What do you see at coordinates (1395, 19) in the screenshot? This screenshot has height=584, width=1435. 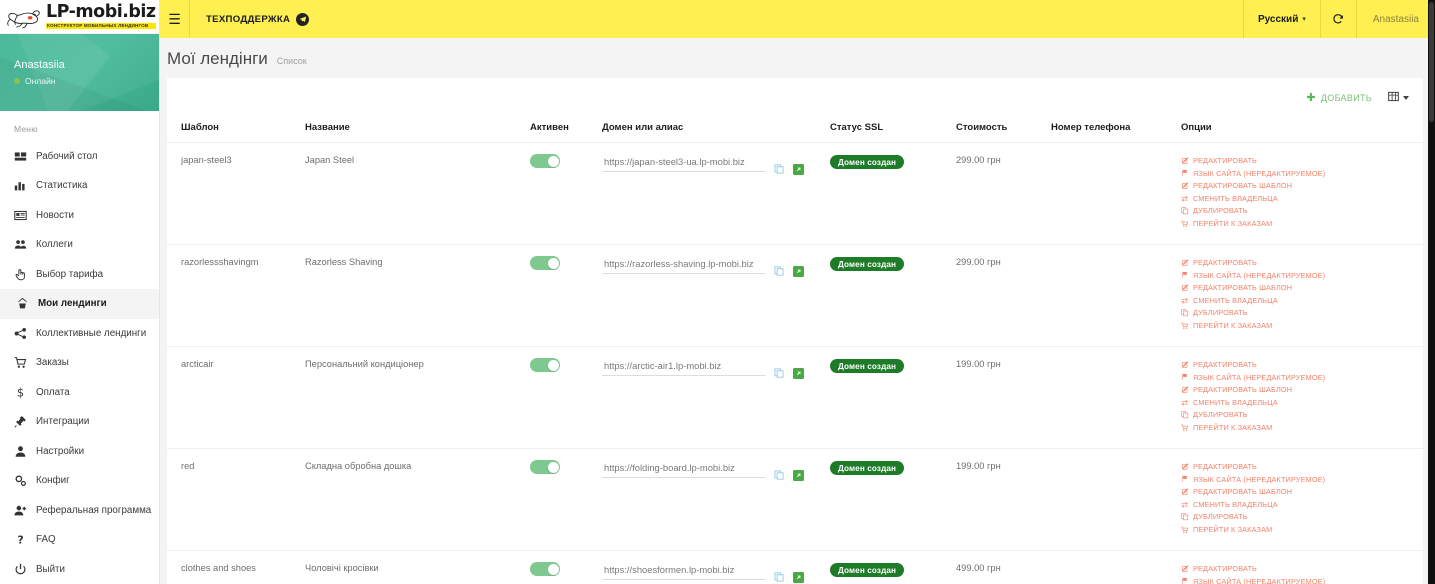 I see `topbar-user: Anastasiia` at bounding box center [1395, 19].